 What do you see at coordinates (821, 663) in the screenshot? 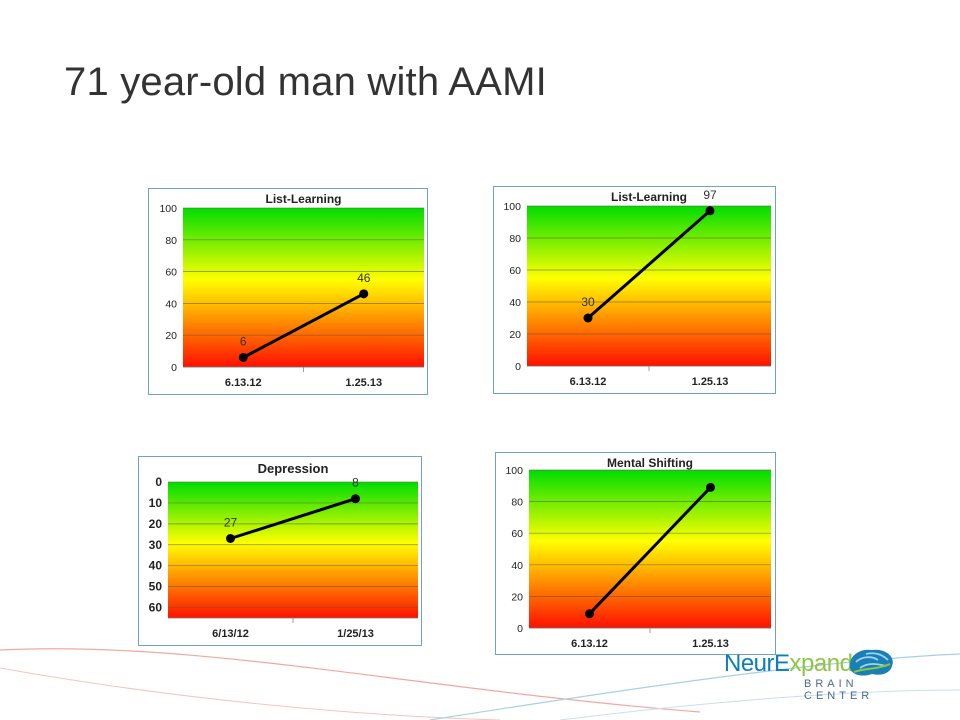
I see `logo-word-part2: xpand` at bounding box center [821, 663].